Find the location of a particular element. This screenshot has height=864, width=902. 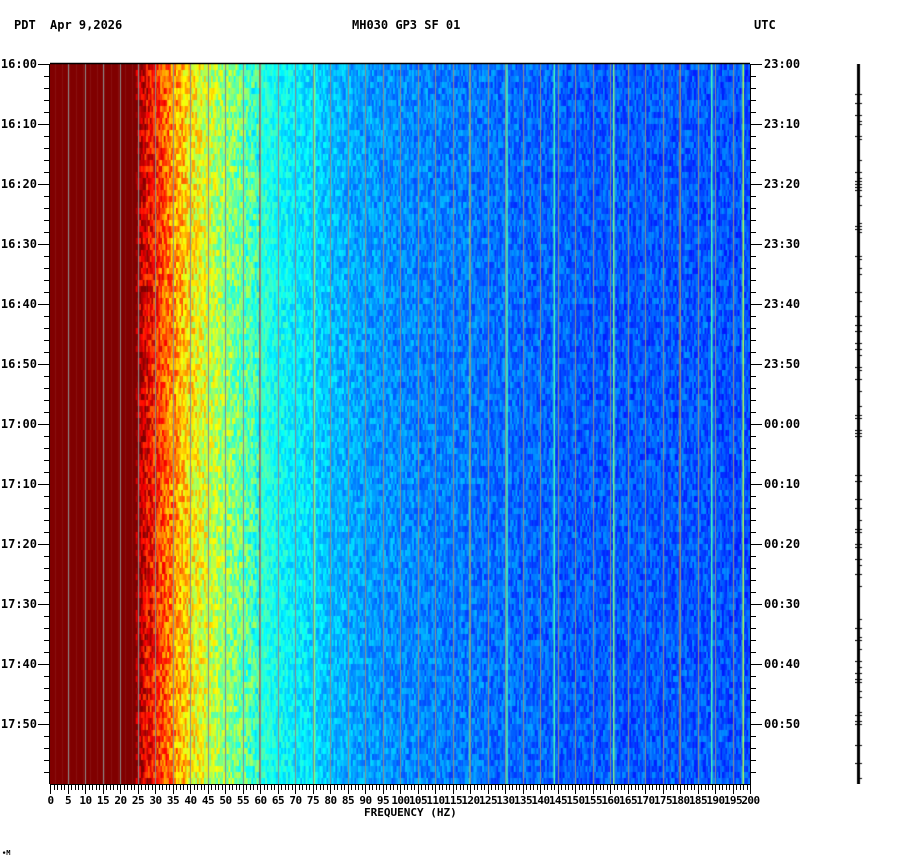

x-tick-label: 200 is located at coordinates (750, 800).